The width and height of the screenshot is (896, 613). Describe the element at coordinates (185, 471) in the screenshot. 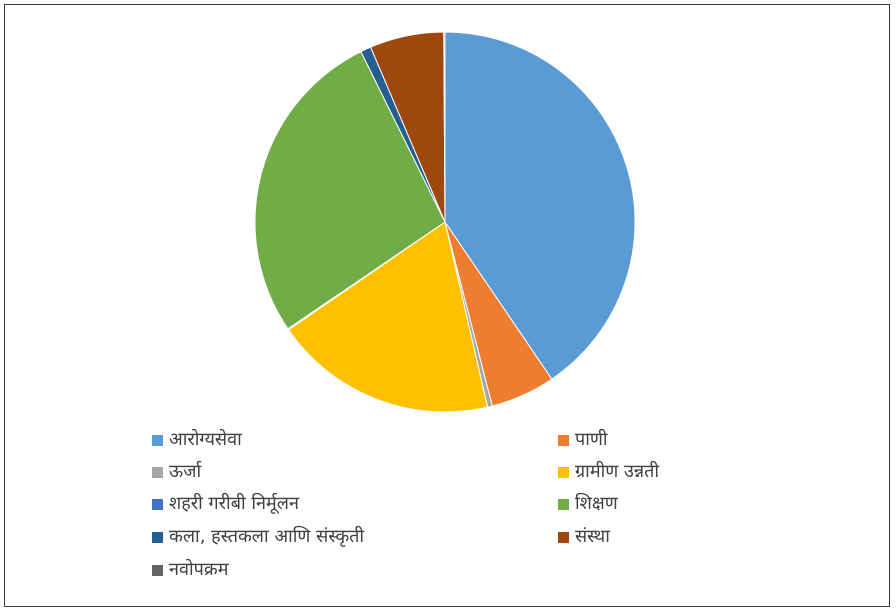

I see `legend-label: ऊर्जा` at that location.